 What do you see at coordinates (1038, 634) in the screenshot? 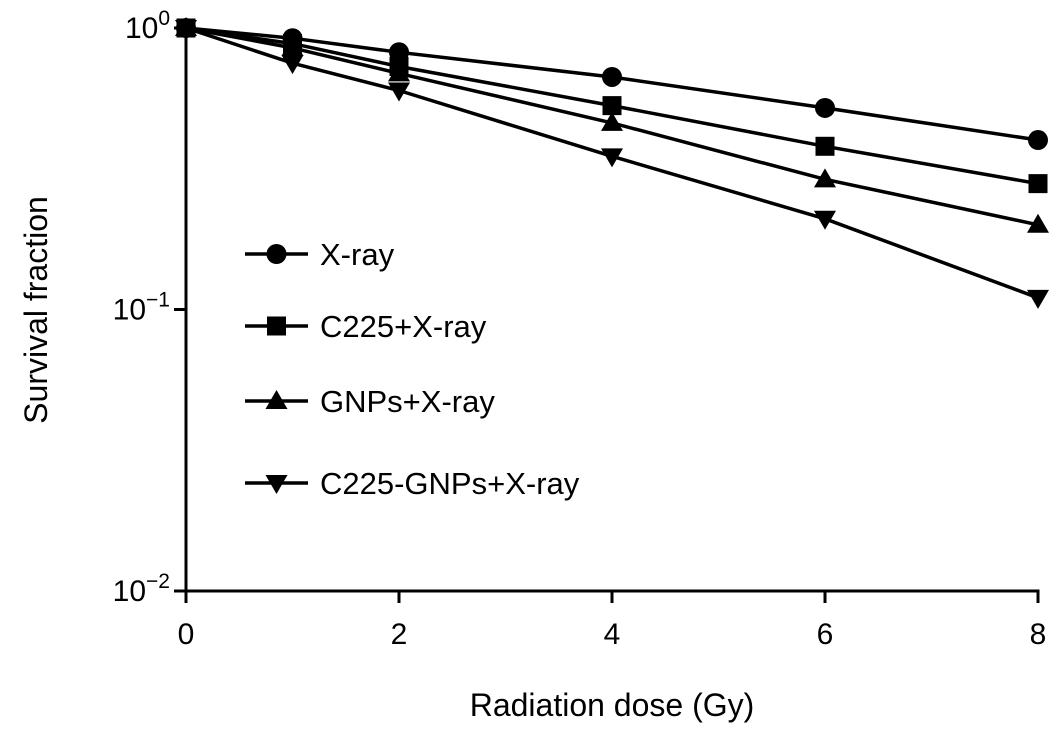
I see `x-tick-label: 8` at bounding box center [1038, 634].